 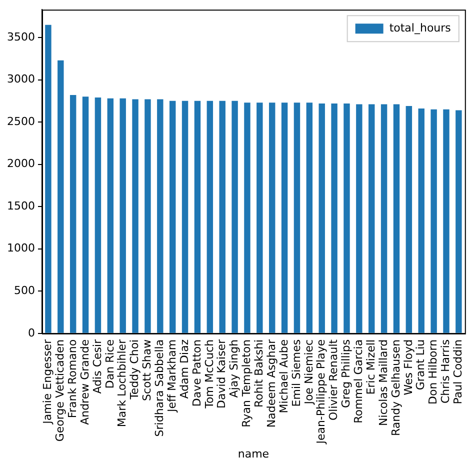 I want to click on x-tick-label: Greg Phillips, so click(x=346, y=373).